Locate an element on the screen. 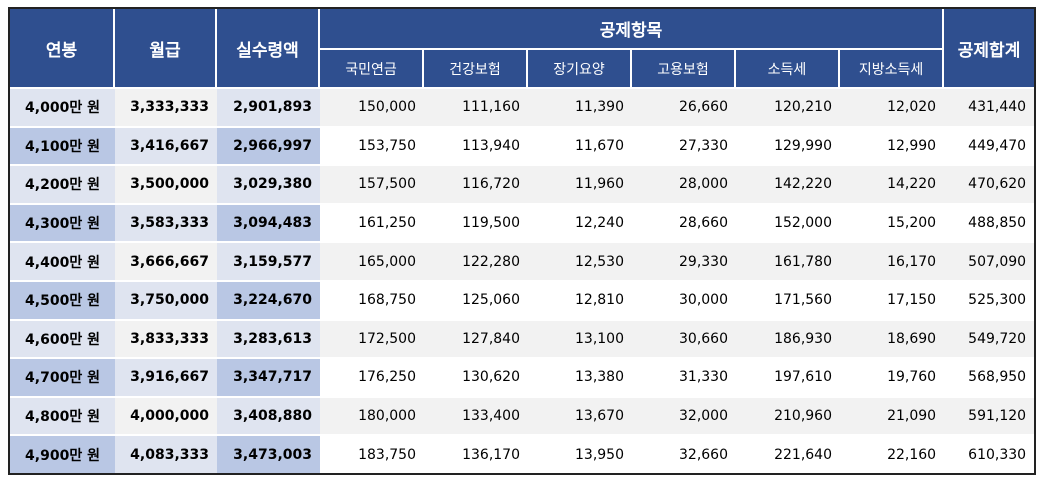 The image size is (1038, 477). cell-local-income-tax: 19,760 is located at coordinates (892, 378).